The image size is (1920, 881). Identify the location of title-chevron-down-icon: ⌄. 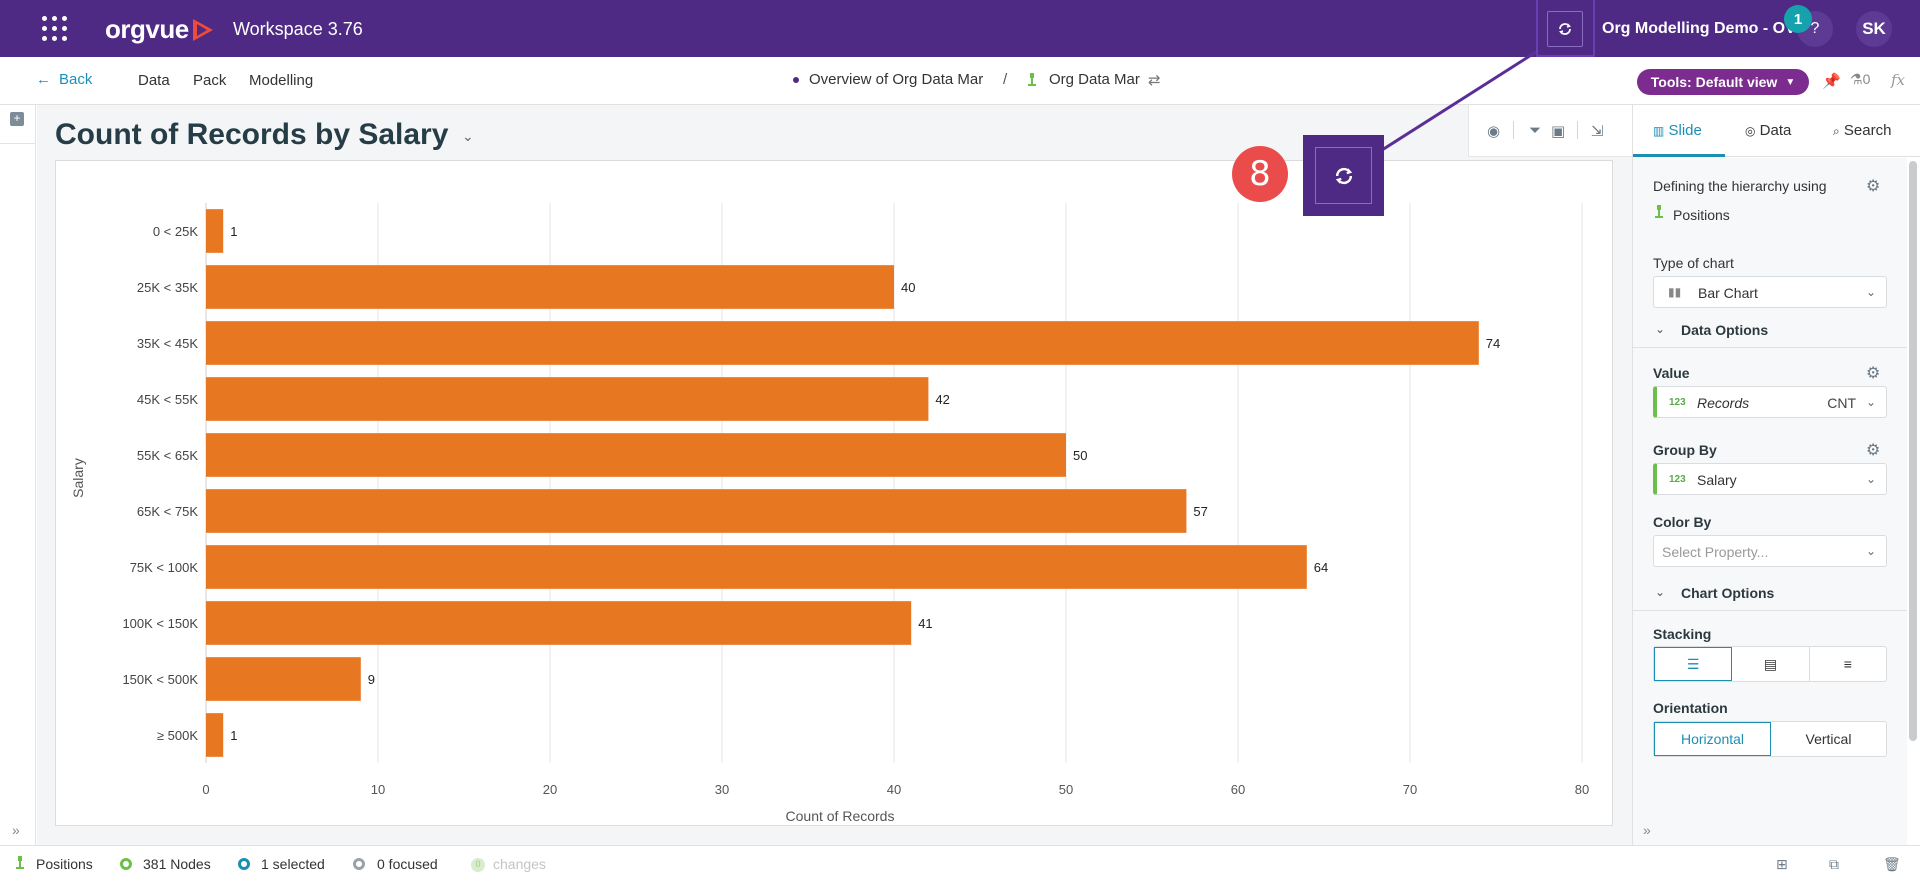
(468, 136).